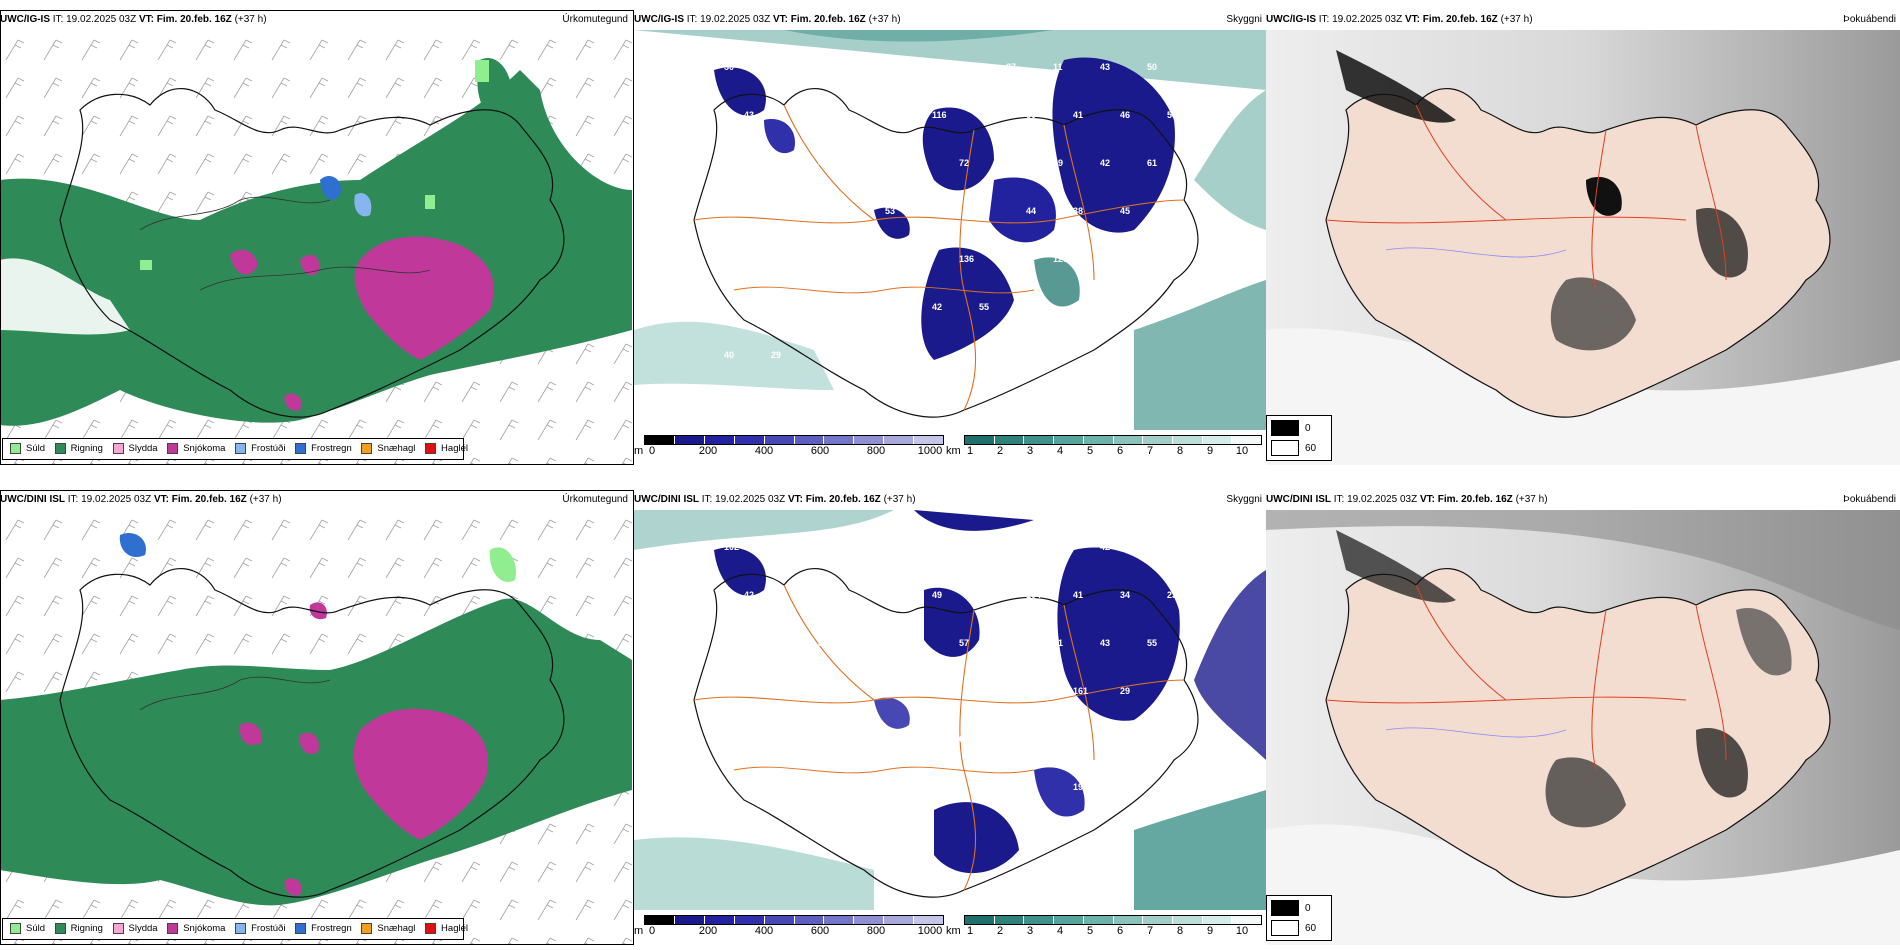 This screenshot has width=1900, height=950. Describe the element at coordinates (268, 448) in the screenshot. I see `legend-label: Frostúði` at that location.